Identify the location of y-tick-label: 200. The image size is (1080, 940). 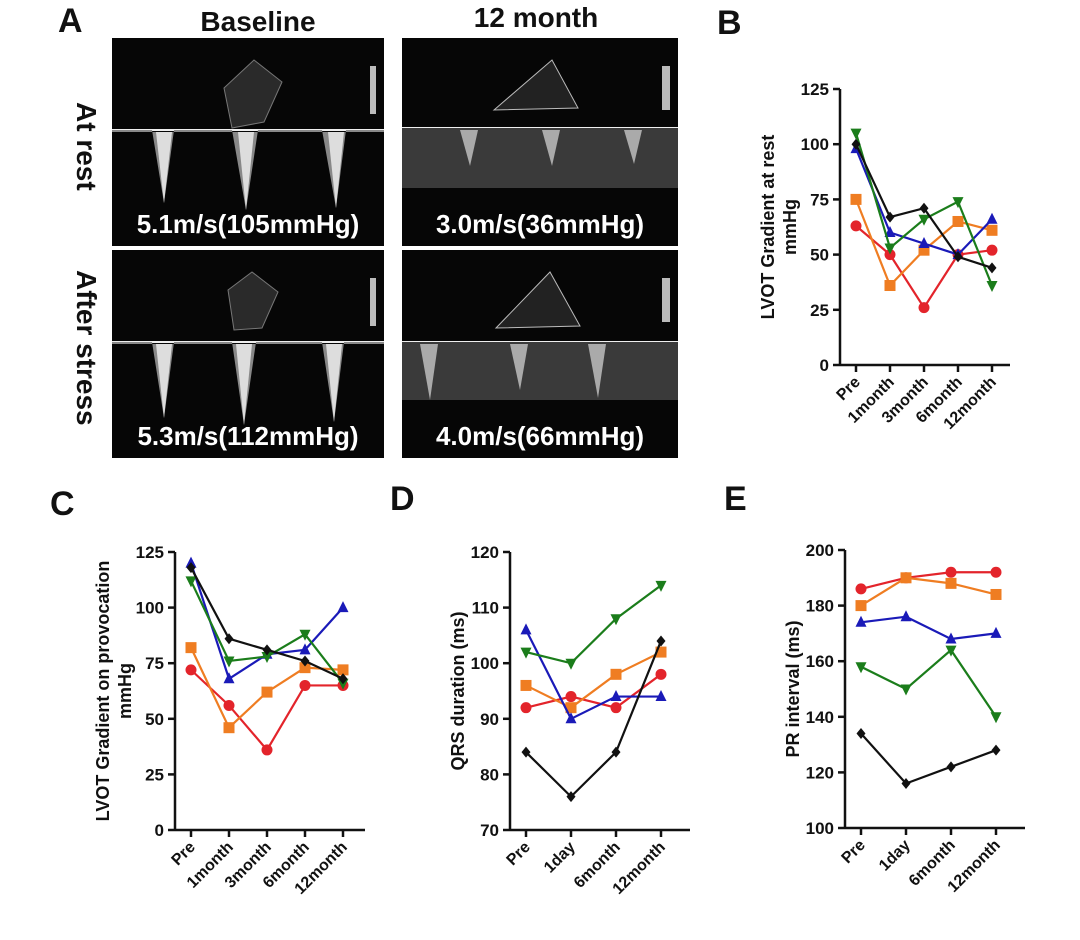
(820, 550).